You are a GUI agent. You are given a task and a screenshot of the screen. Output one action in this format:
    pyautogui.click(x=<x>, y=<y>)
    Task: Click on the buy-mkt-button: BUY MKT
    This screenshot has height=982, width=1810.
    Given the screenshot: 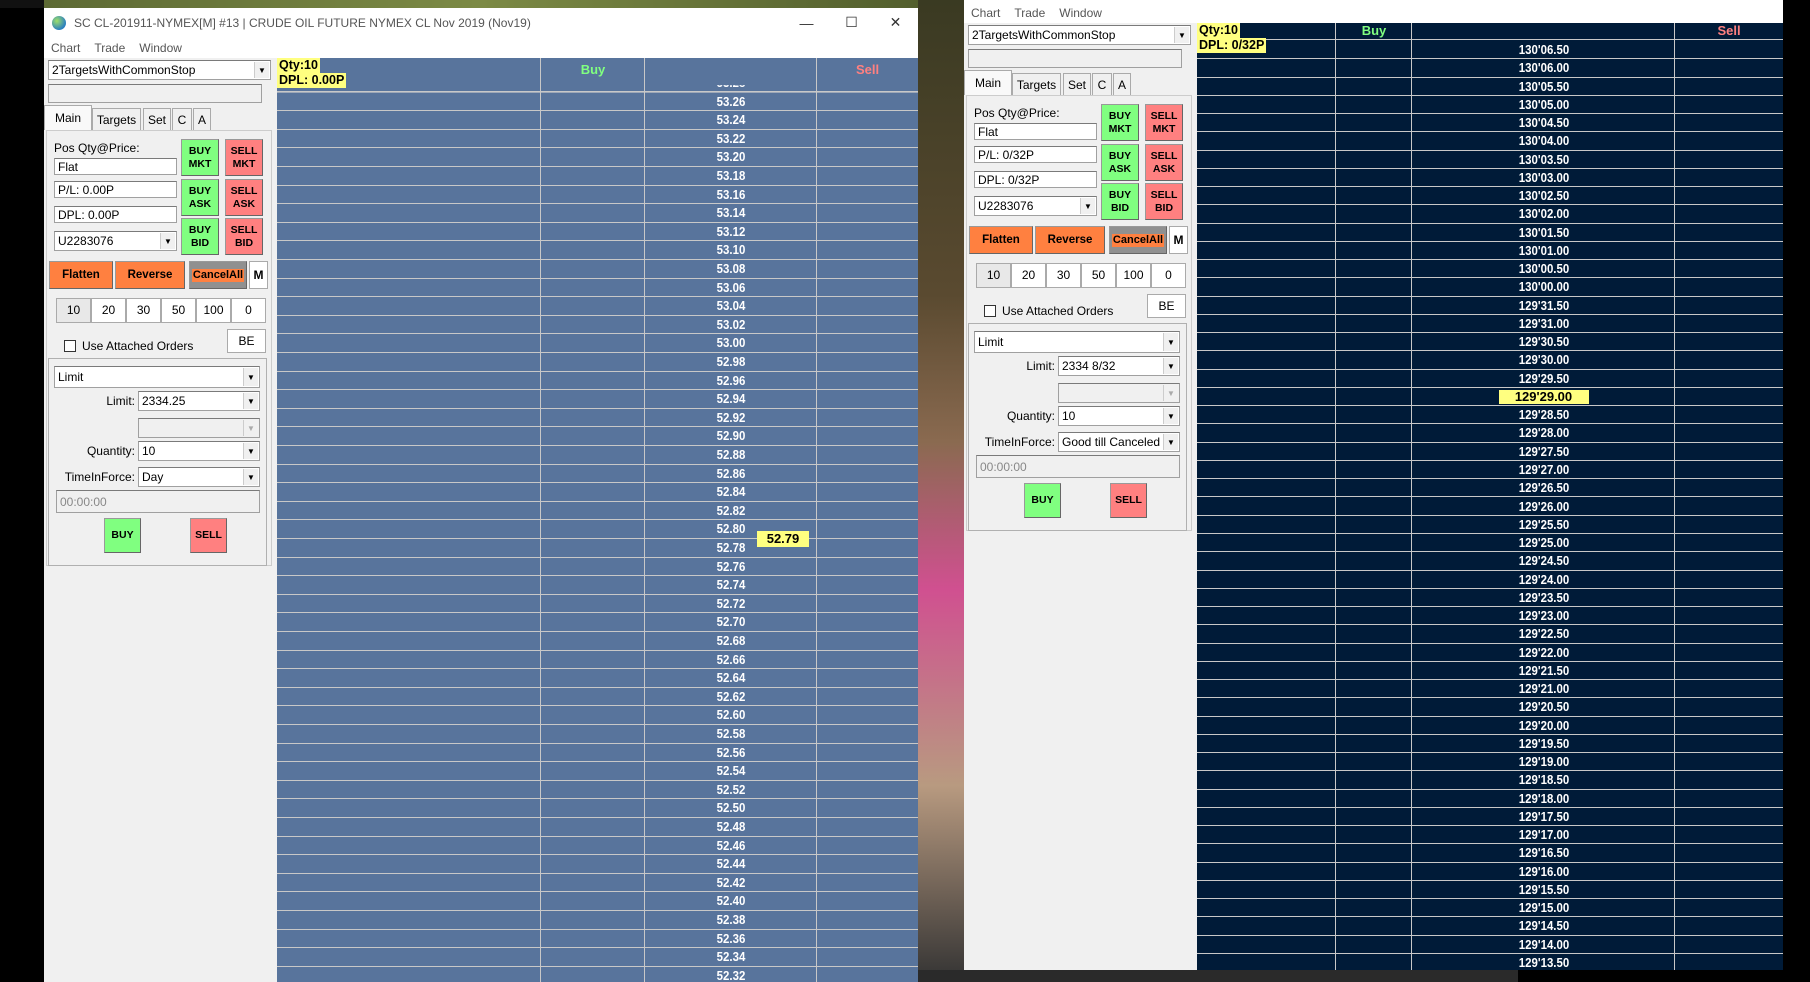 What is the action you would take?
    pyautogui.click(x=200, y=157)
    